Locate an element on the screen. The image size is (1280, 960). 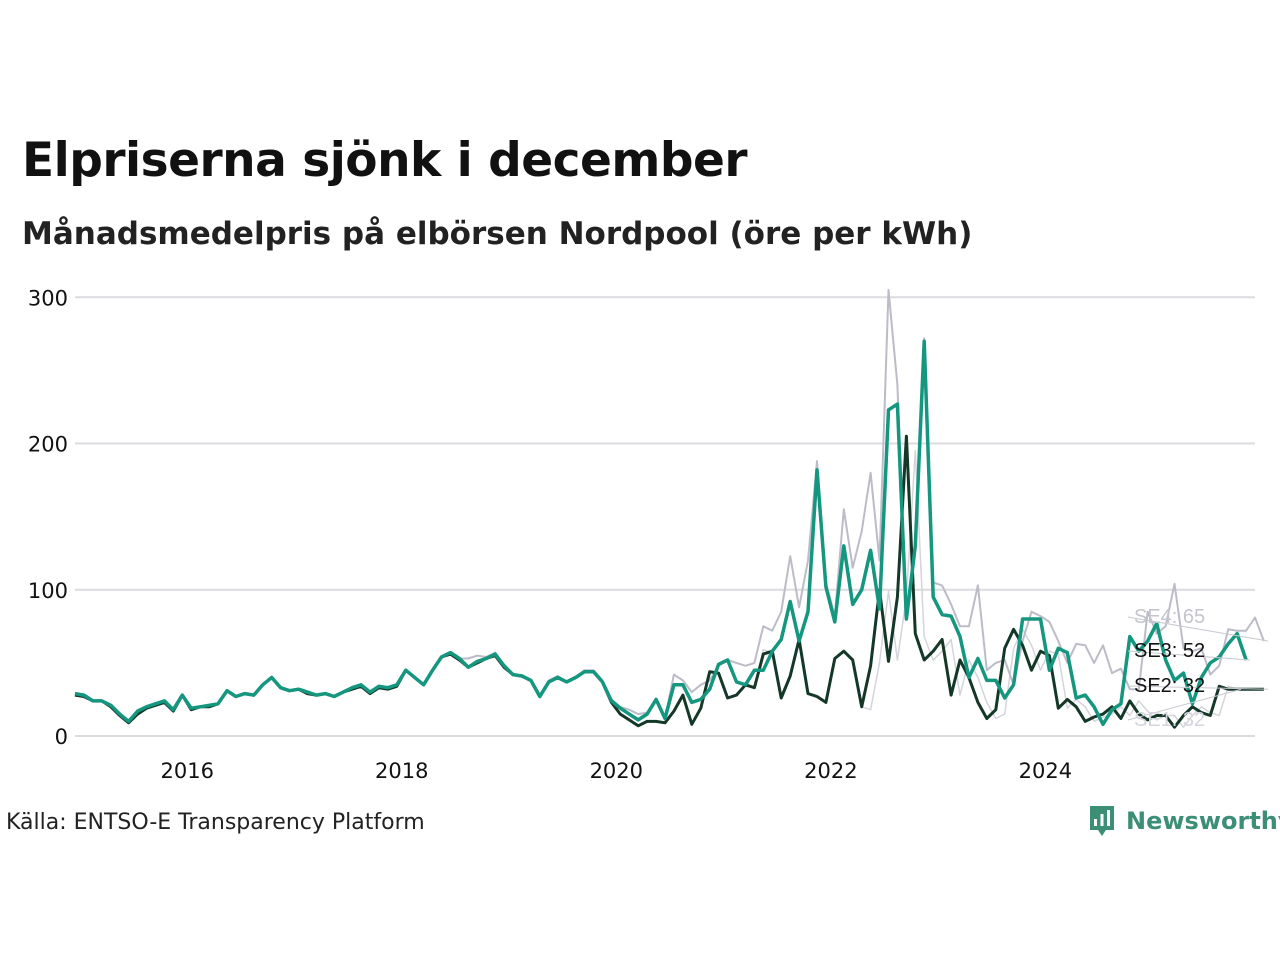
end-label-se2: SE2: 32 is located at coordinates (1169, 686).